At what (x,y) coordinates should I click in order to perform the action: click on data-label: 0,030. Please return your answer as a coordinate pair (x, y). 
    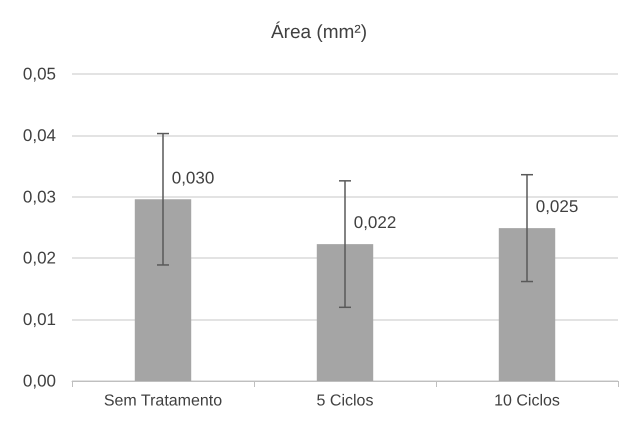
    Looking at the image, I should click on (193, 178).